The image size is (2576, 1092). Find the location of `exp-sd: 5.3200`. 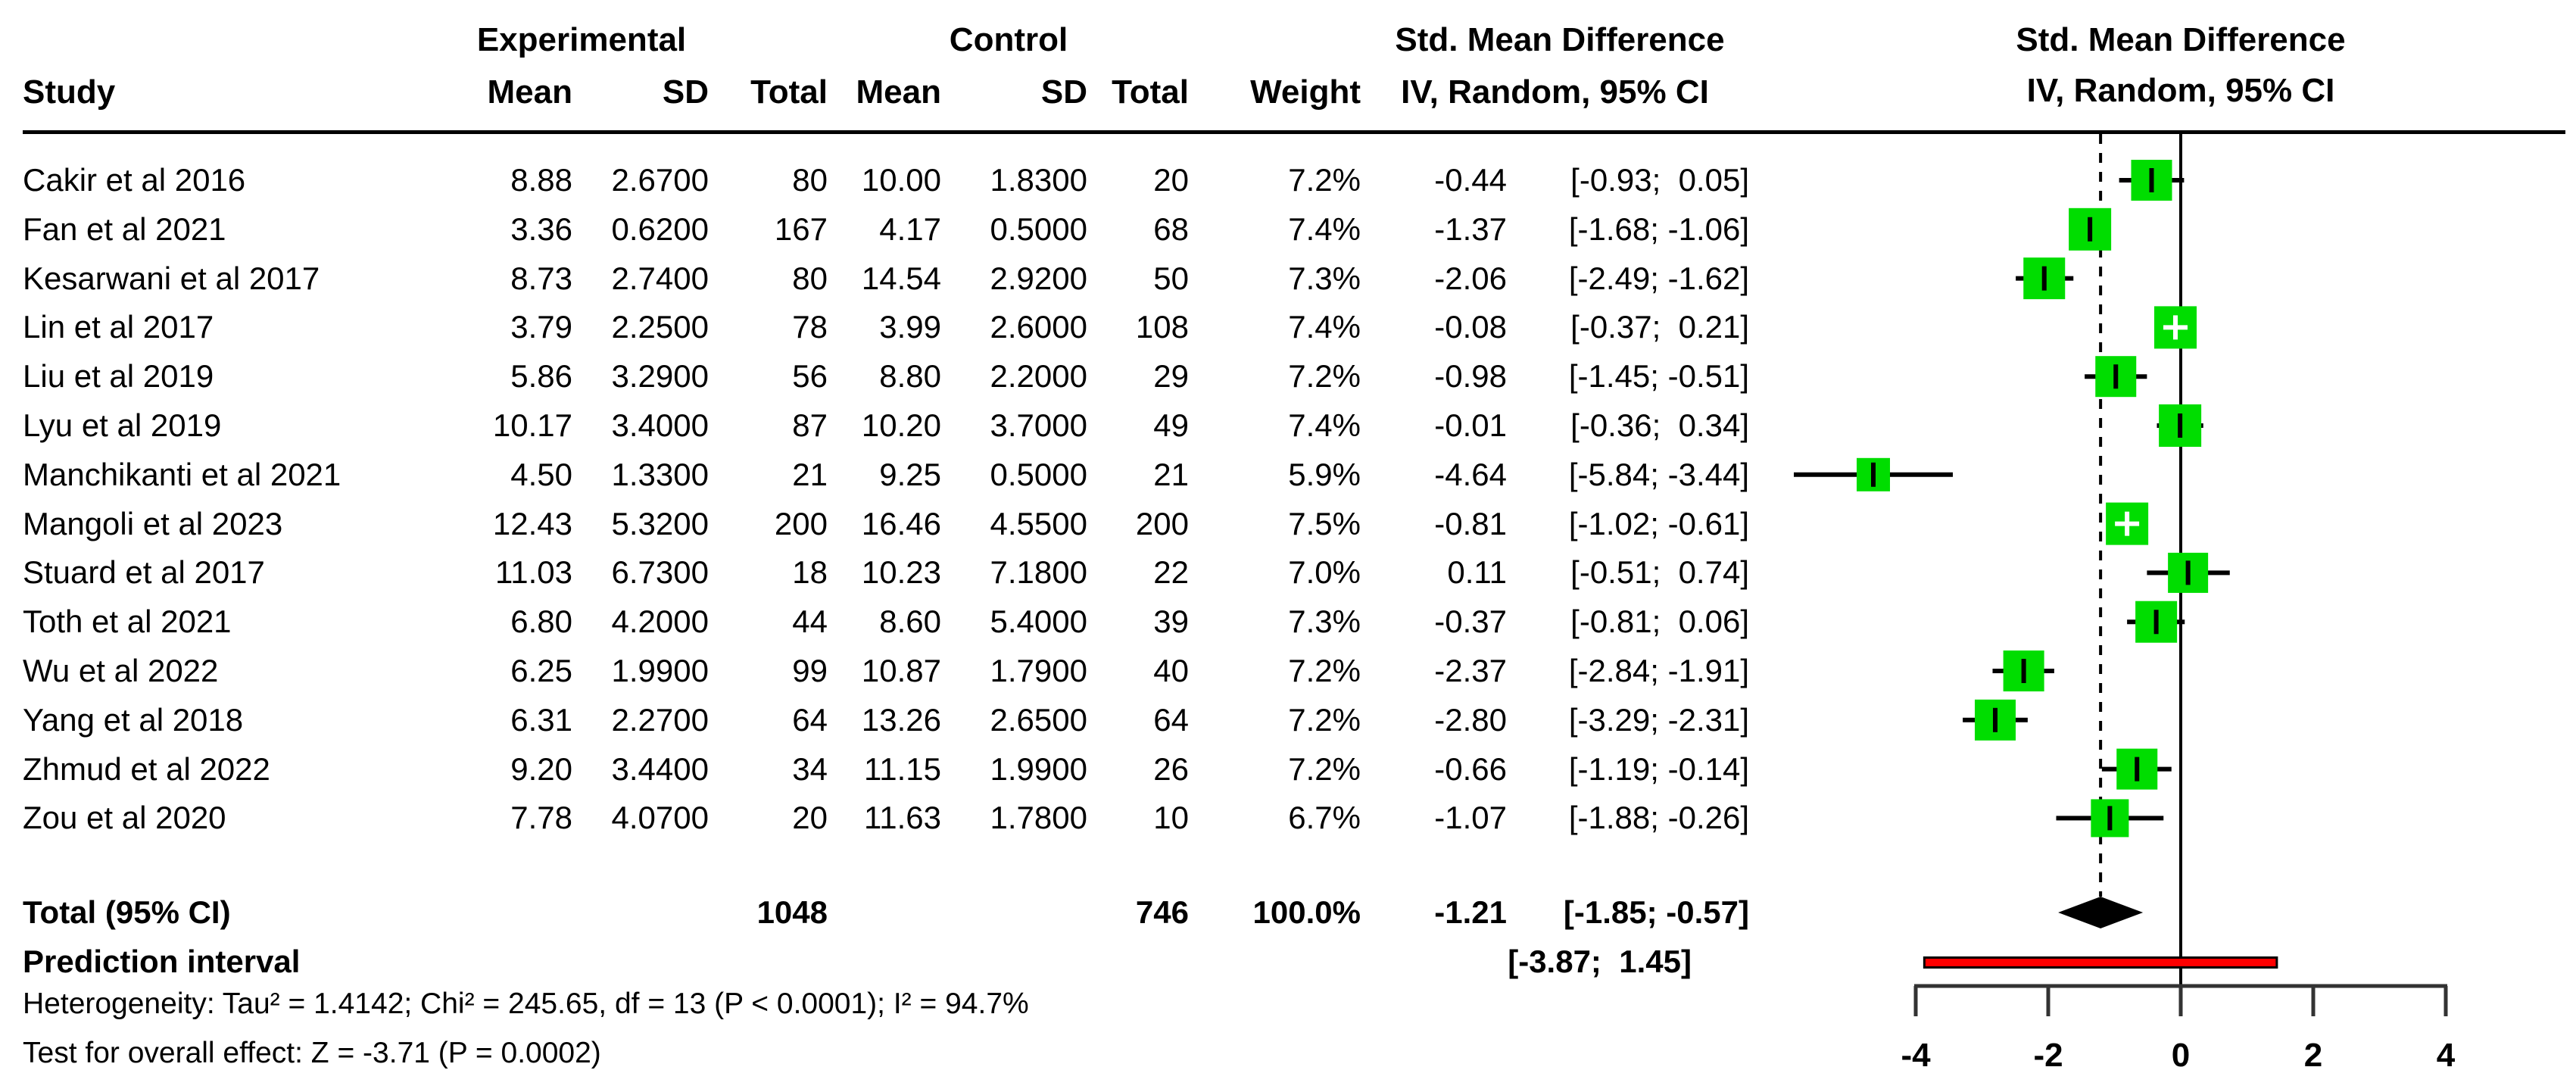

exp-sd: 5.3200 is located at coordinates (660, 523).